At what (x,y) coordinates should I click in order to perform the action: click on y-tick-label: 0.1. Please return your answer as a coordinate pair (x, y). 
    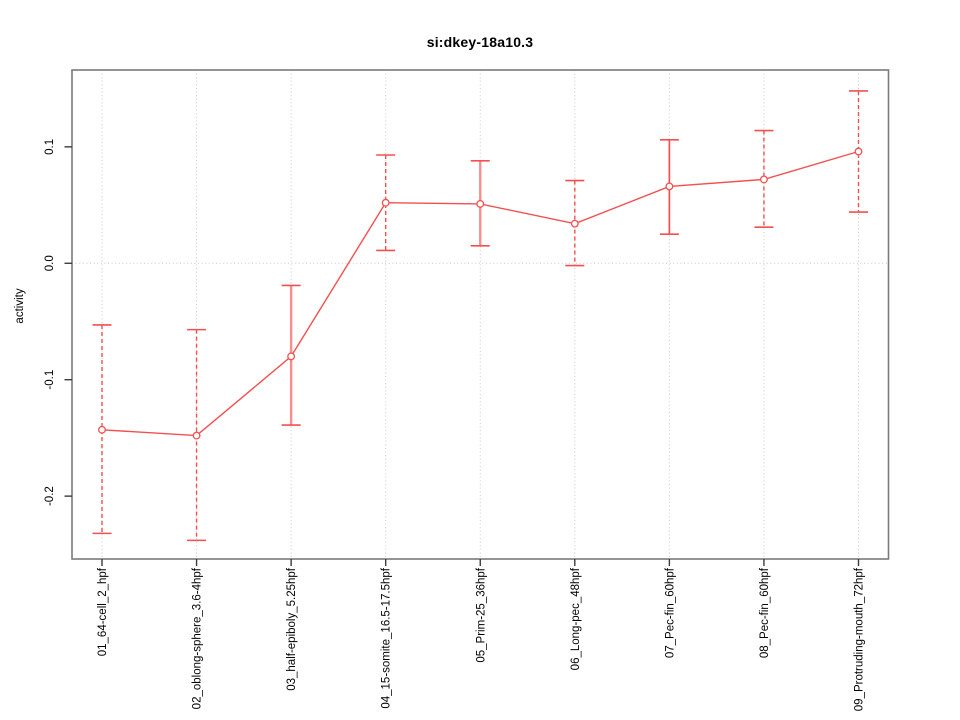
    Looking at the image, I should click on (50, 147).